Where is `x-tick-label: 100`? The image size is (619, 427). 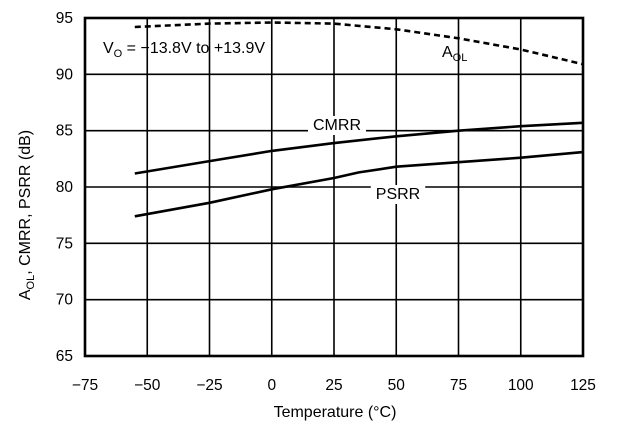 x-tick-label: 100 is located at coordinates (521, 385).